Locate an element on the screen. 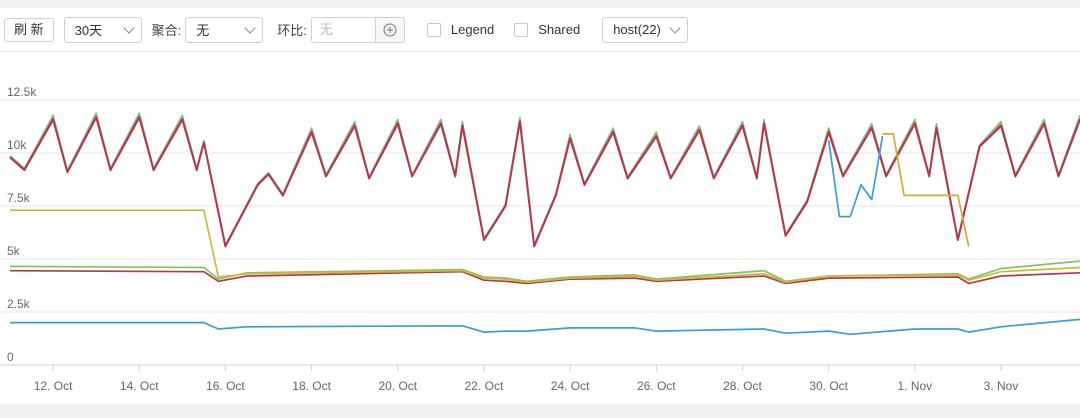 This screenshot has height=418, width=1080. x-tick-label: 16. Oct is located at coordinates (225, 386).